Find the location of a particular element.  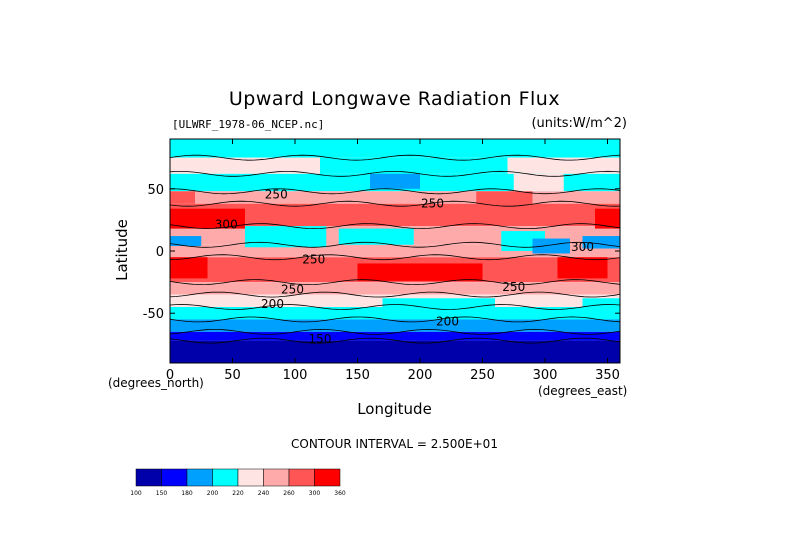

x-tick-label: 100 is located at coordinates (295, 375).